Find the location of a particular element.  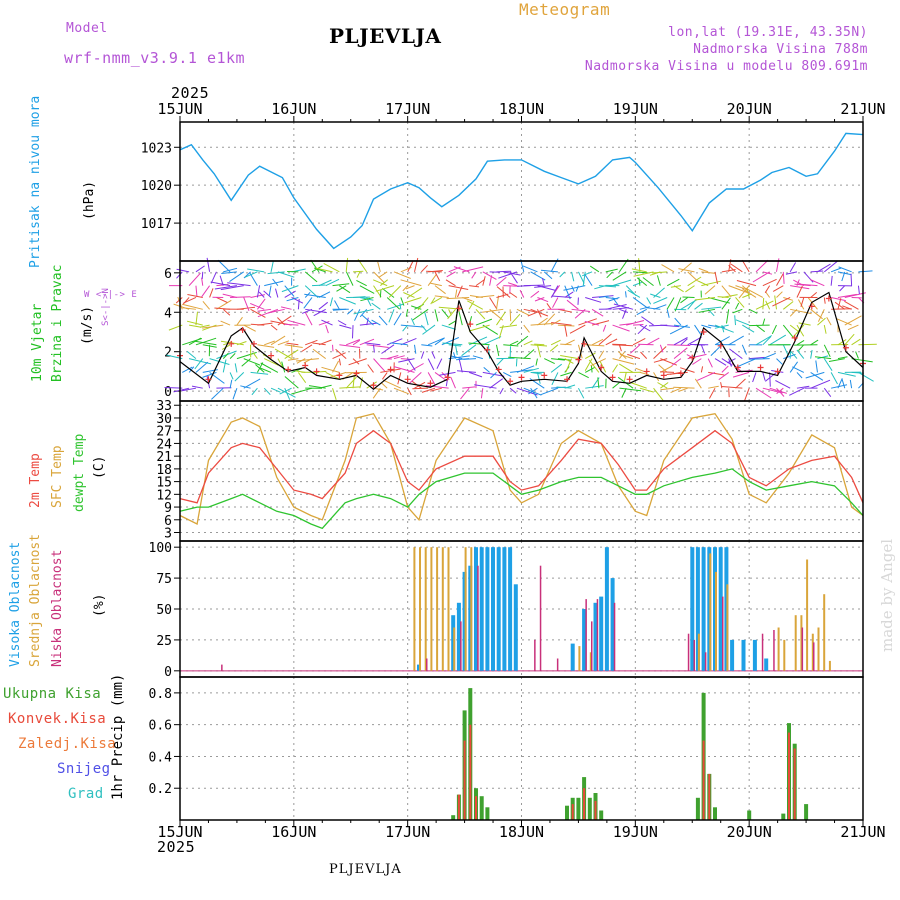

y-tick-label: 75 is located at coordinates (164, 579).